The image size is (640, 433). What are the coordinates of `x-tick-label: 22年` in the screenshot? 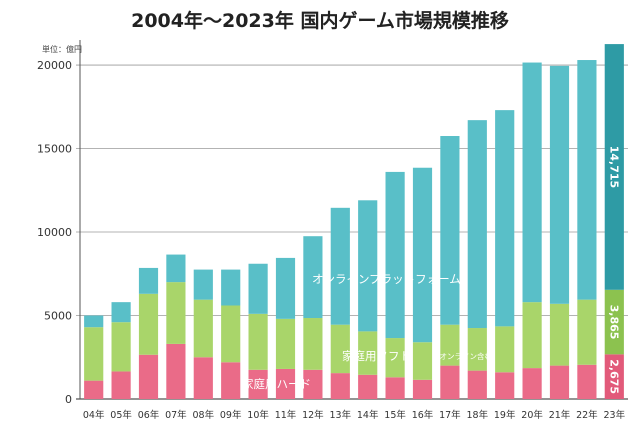 It's located at (587, 415).